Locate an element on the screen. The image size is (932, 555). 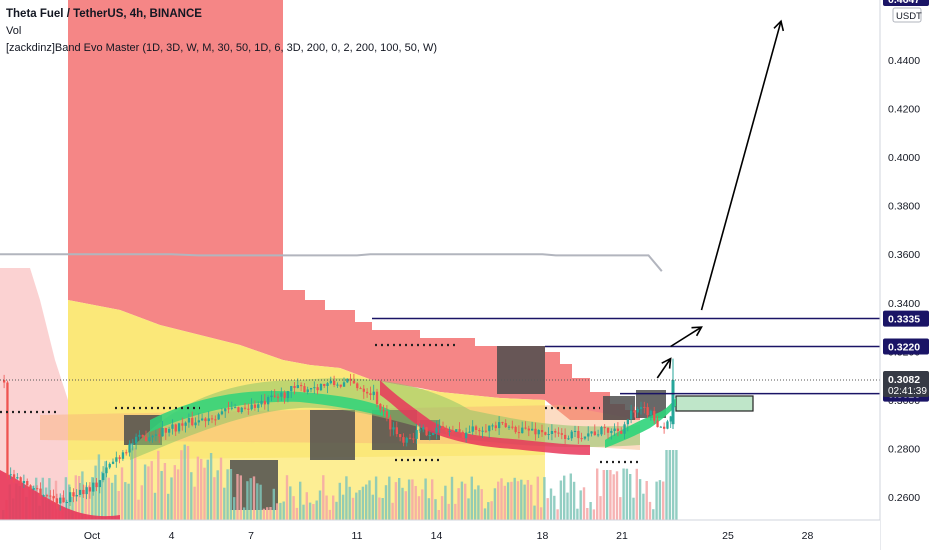
level-badge: 0.3335 is located at coordinates (904, 320).